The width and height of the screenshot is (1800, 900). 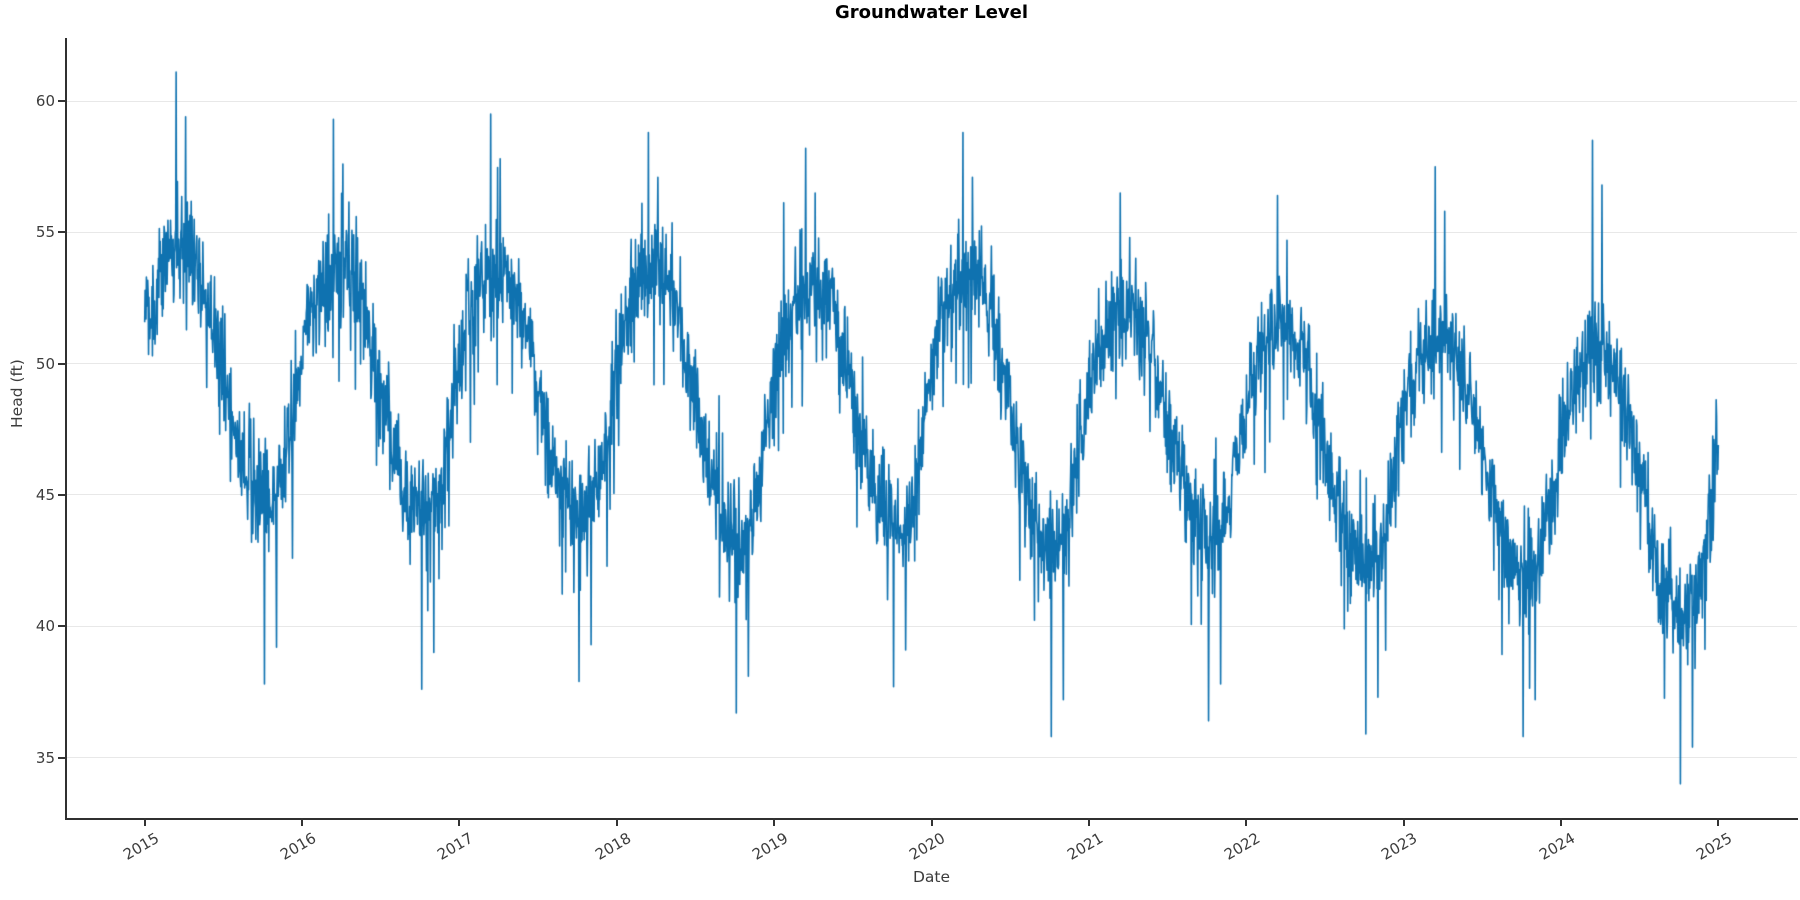 What do you see at coordinates (45, 626) in the screenshot?
I see `y-tick-label: 40` at bounding box center [45, 626].